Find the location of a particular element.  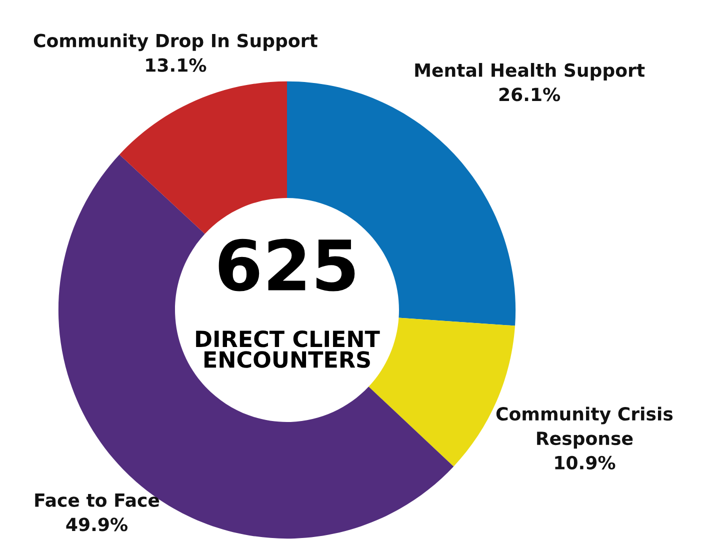

data-label: 10.9% is located at coordinates (585, 463).